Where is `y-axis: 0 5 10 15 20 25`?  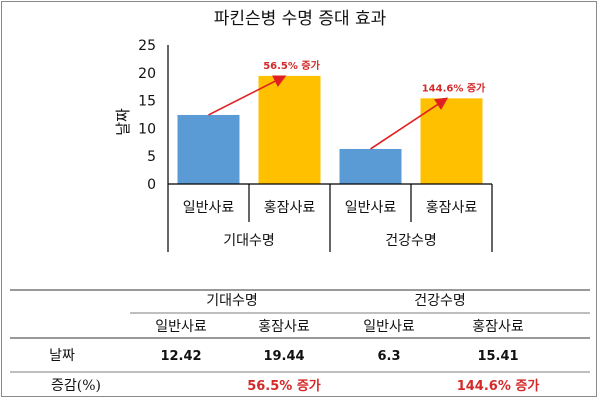 y-axis: 0 5 10 15 20 25 is located at coordinates (153, 115).